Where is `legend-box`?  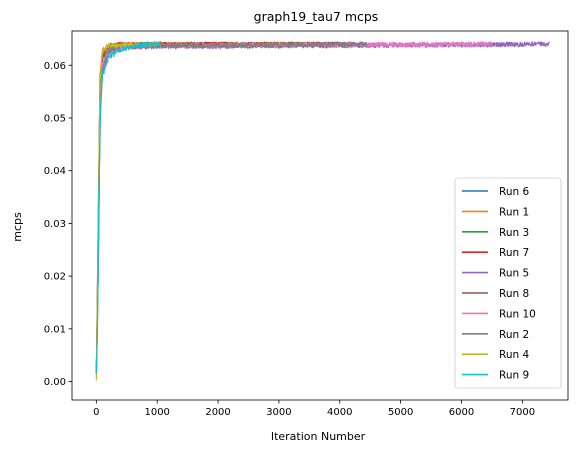
legend-box is located at coordinates (508, 283).